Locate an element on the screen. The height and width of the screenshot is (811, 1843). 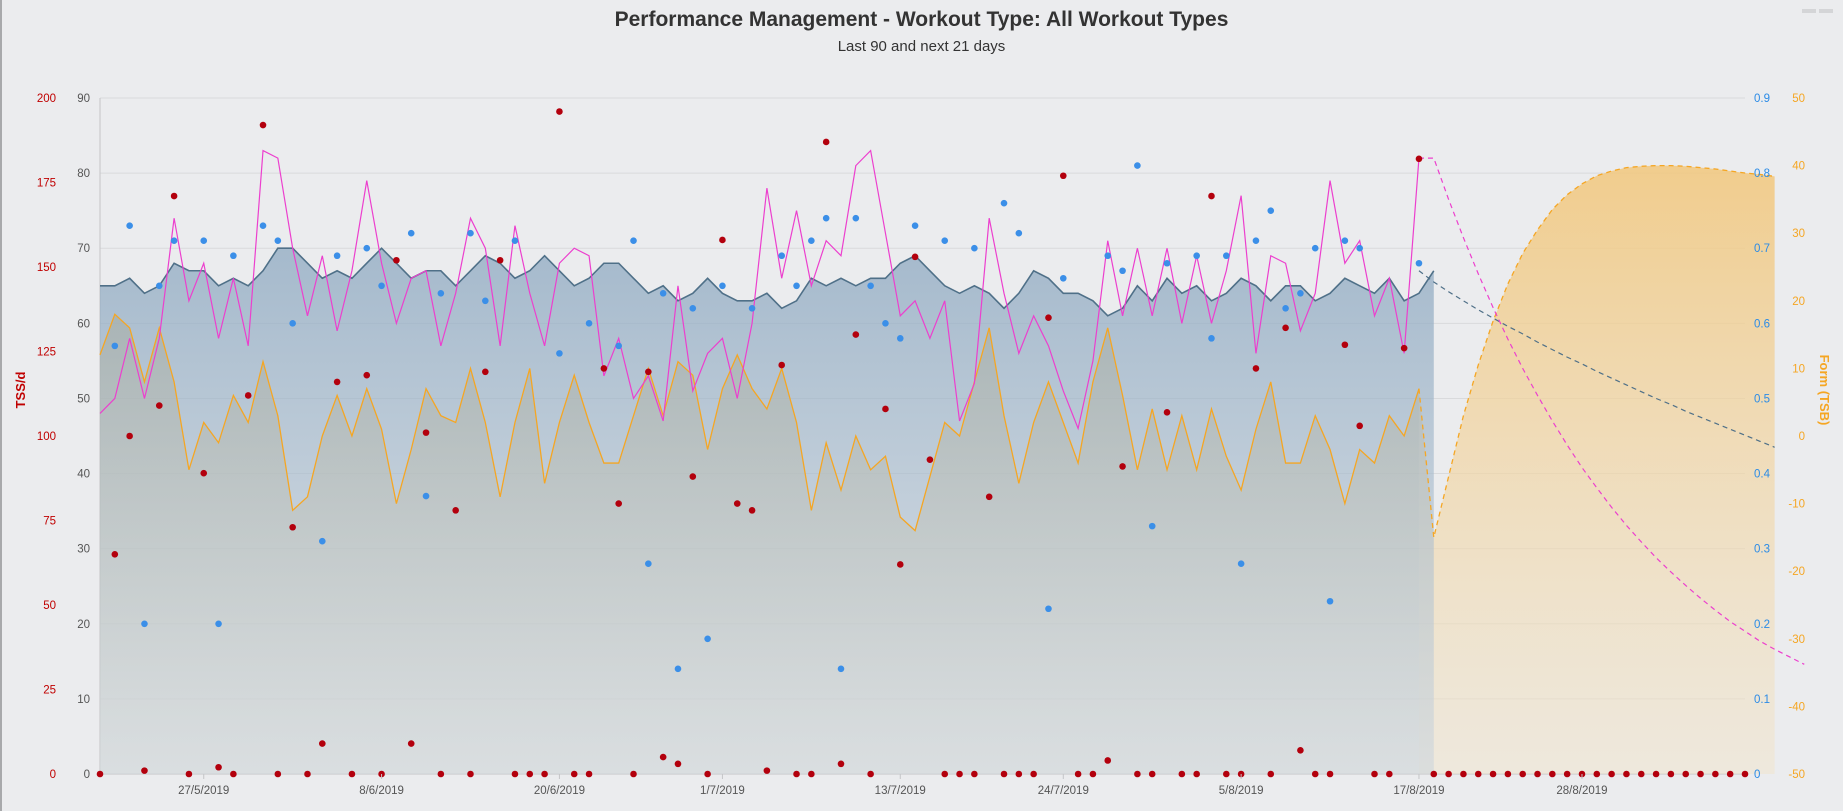
form-tick-label: 20 is located at coordinates (1798, 302).